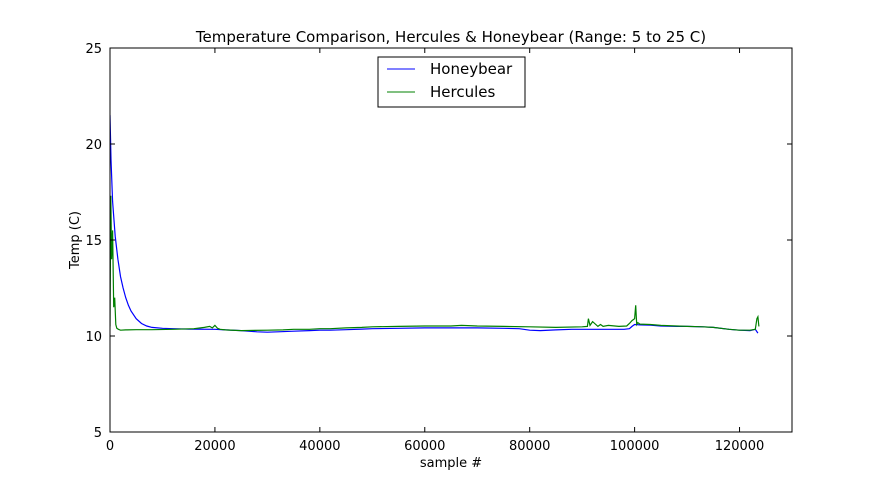 The width and height of the screenshot is (880, 480). Describe the element at coordinates (75, 240) in the screenshot. I see `y-axis-label: Temp (C)` at that location.